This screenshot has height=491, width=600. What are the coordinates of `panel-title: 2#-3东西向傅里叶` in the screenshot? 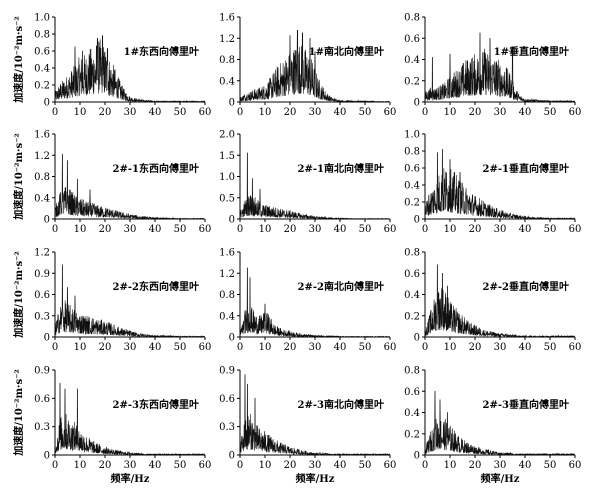 It's located at (156, 404).